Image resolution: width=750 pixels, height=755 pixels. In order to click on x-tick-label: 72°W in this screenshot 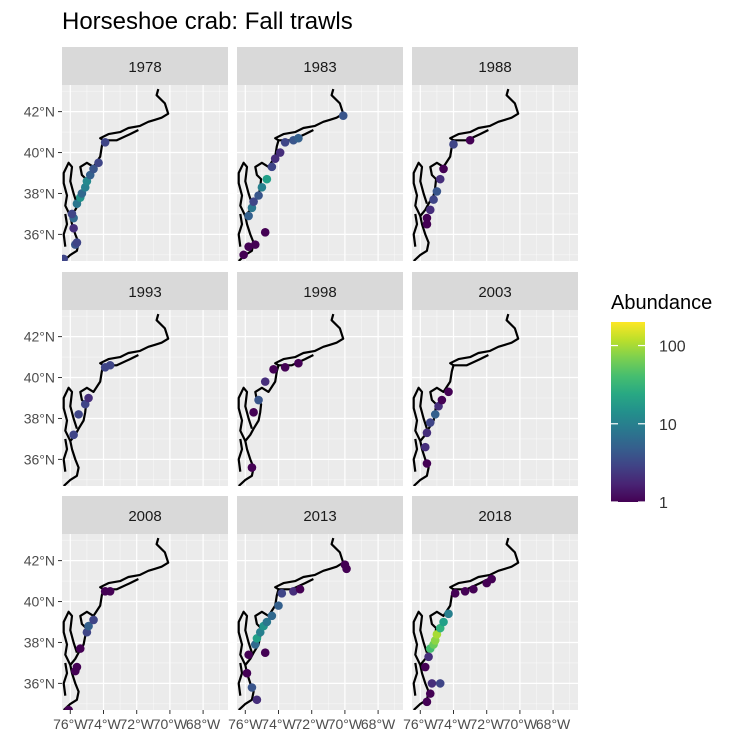, I will do `click(312, 724)`.